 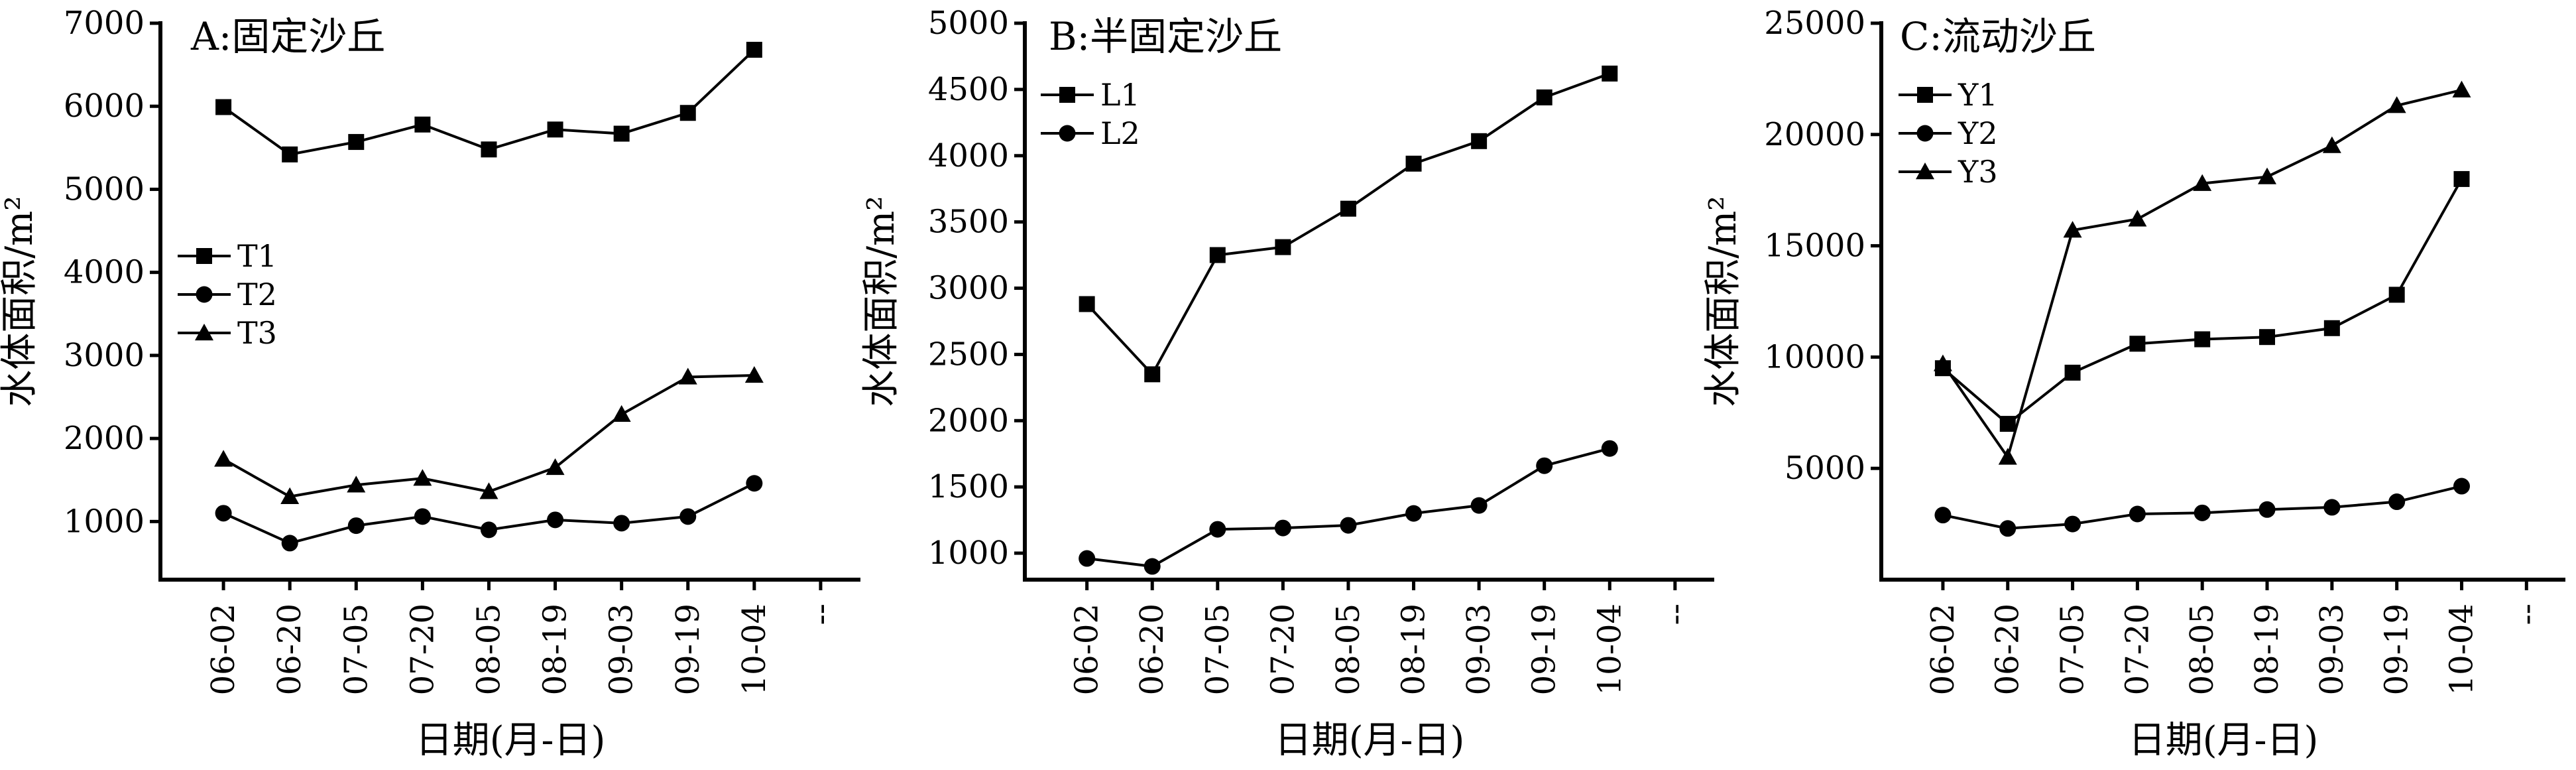 I want to click on y-tick-label: 5000, so click(x=968, y=23).